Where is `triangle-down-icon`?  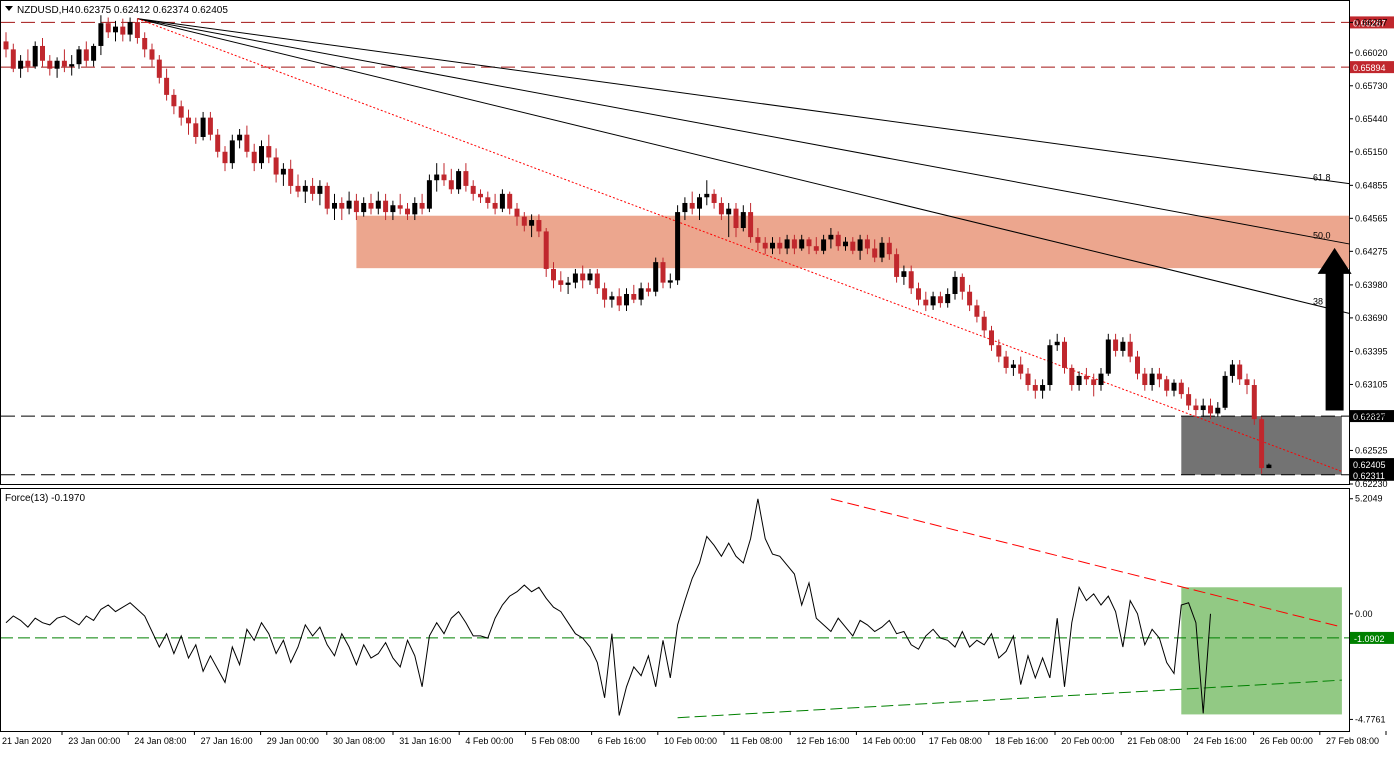 triangle-down-icon is located at coordinates (9, 8).